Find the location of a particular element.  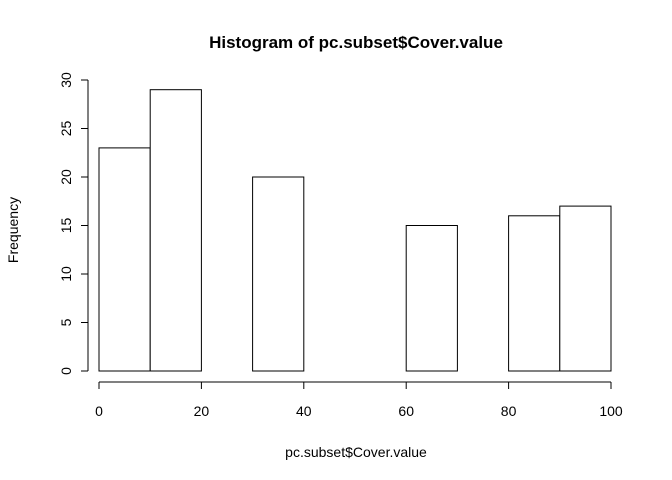

y-tick-label-5: 25 is located at coordinates (66, 129).